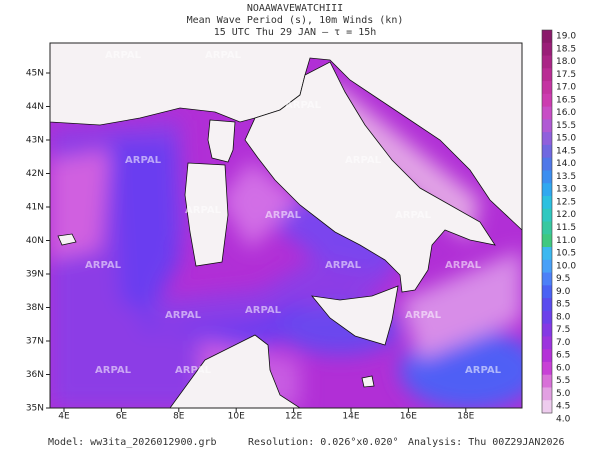 The width and height of the screenshot is (600, 450). I want to click on colorbar-label: 15.5, so click(566, 126).